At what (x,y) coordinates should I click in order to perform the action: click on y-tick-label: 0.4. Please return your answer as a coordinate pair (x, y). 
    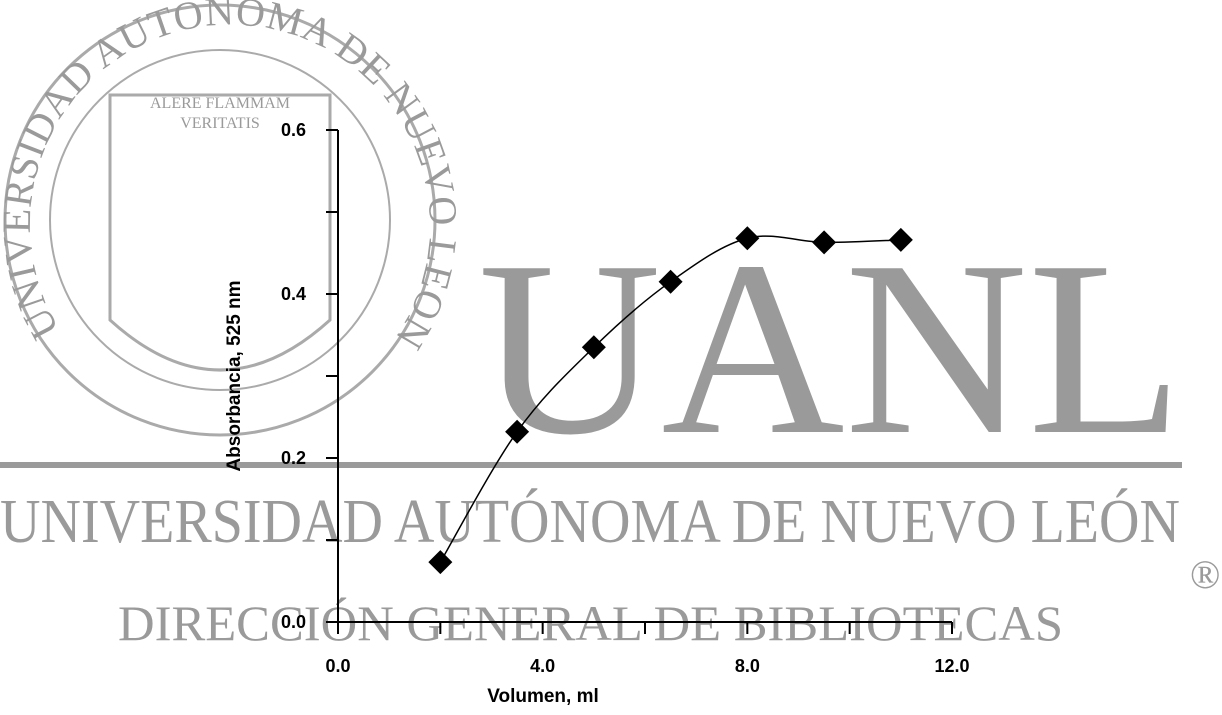
    Looking at the image, I should click on (293, 294).